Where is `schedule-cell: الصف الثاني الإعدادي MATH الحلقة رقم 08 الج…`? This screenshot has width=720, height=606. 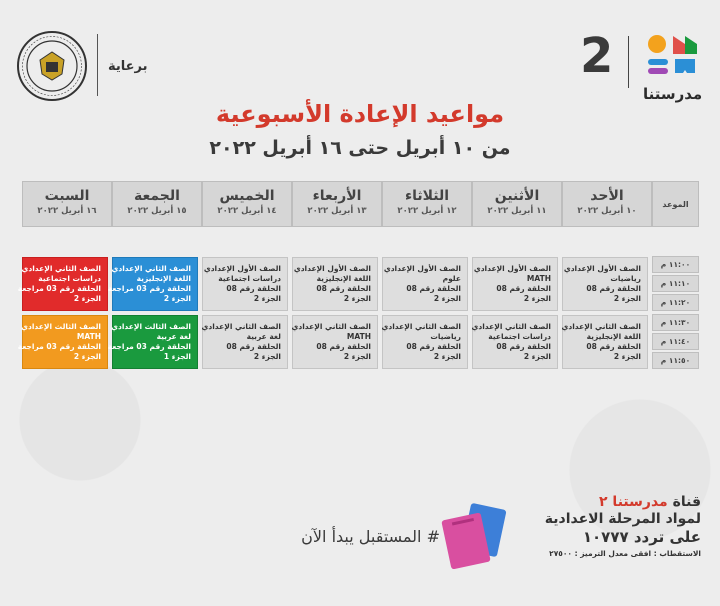 schedule-cell: الصف الثاني الإعدادي MATH الحلقة رقم 08 الج… is located at coordinates (334, 342).